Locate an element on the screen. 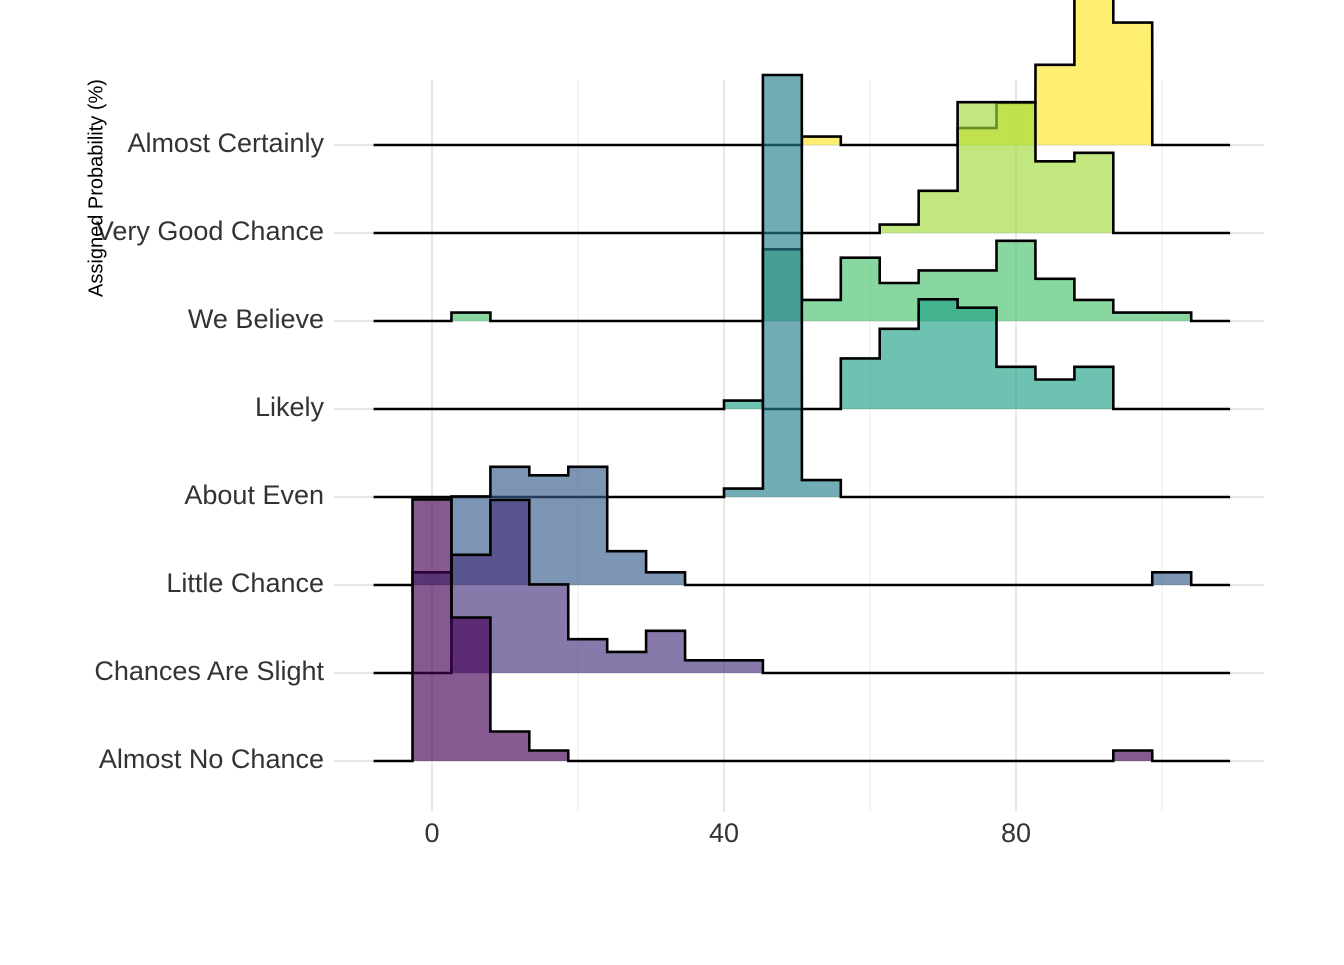  ridge-very-good-chance is located at coordinates (802, 167).